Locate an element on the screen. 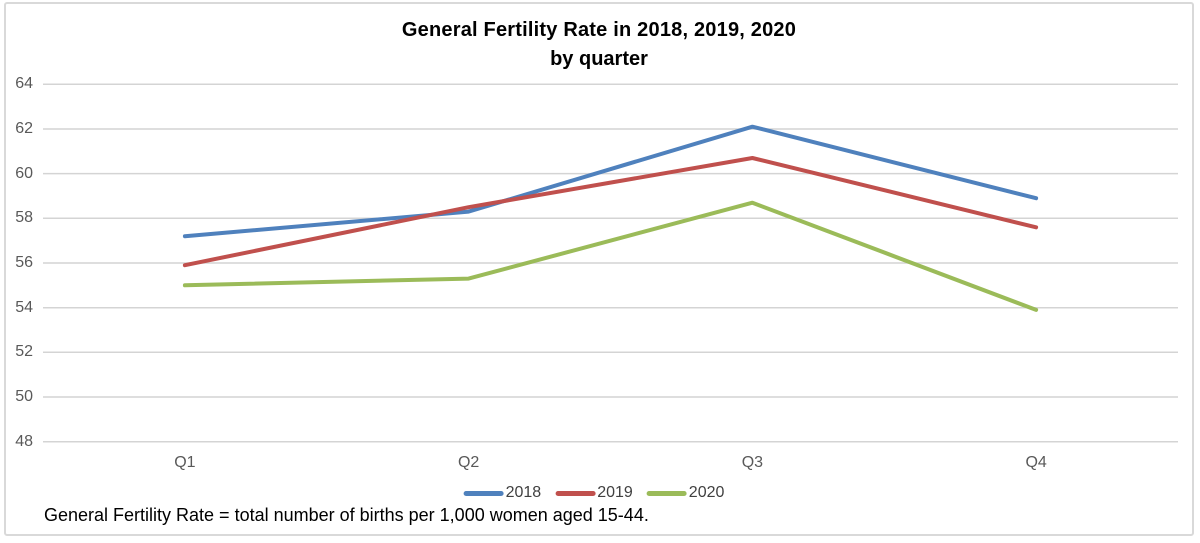 This screenshot has height=543, width=1200. y-tick-label-58: 58 is located at coordinates (24, 218).